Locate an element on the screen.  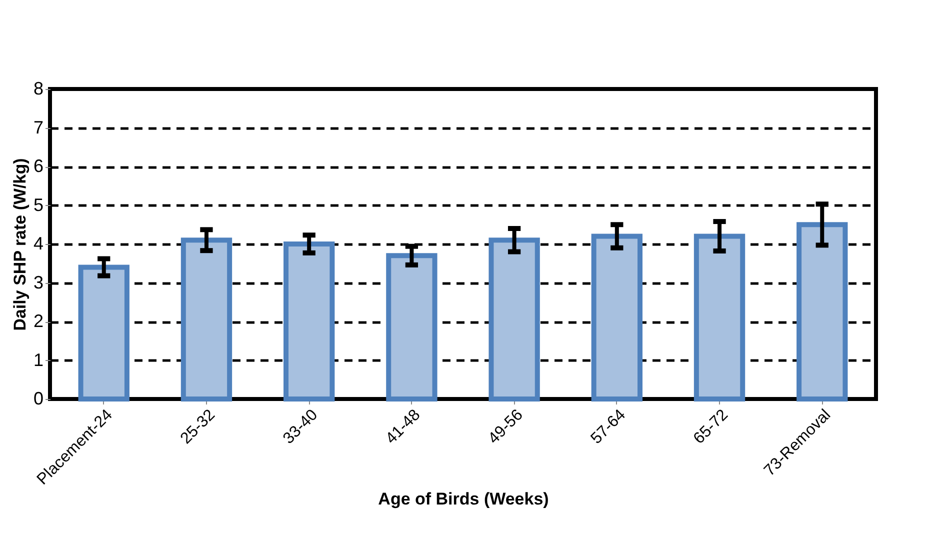
y-tick-label: 5 is located at coordinates (38, 204).